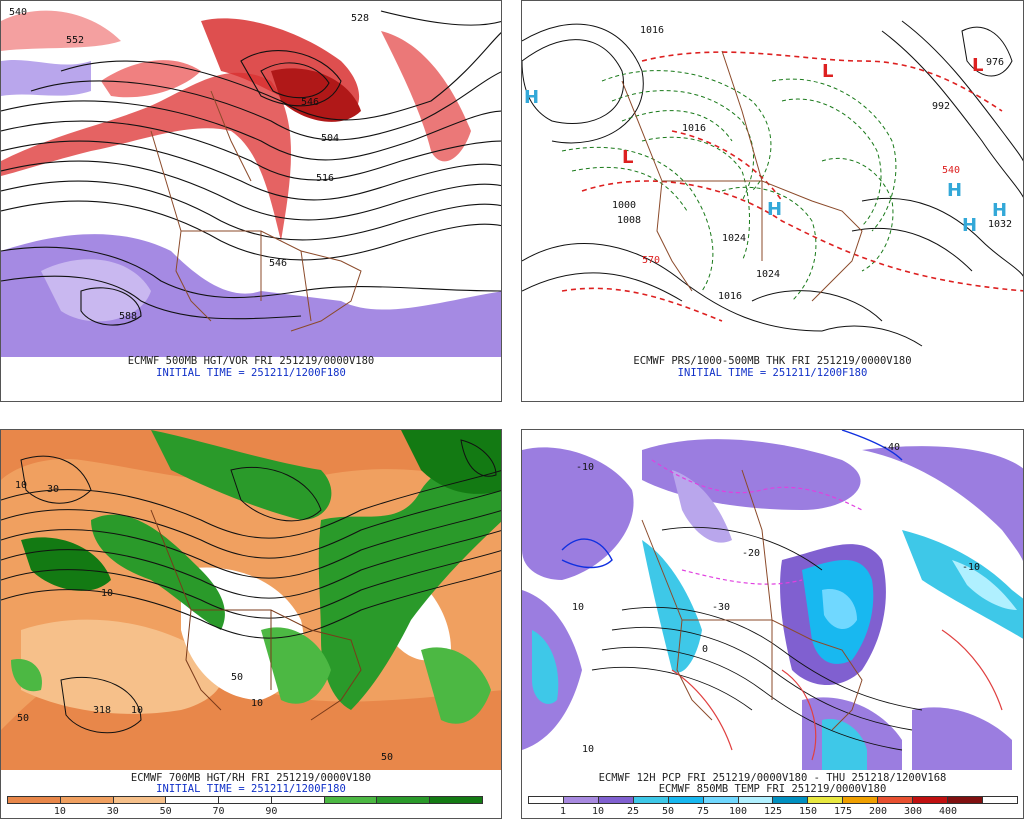 The width and height of the screenshot is (1024, 819). Describe the element at coordinates (995, 62) in the screenshot. I see `p2-label-5: 976` at that location.